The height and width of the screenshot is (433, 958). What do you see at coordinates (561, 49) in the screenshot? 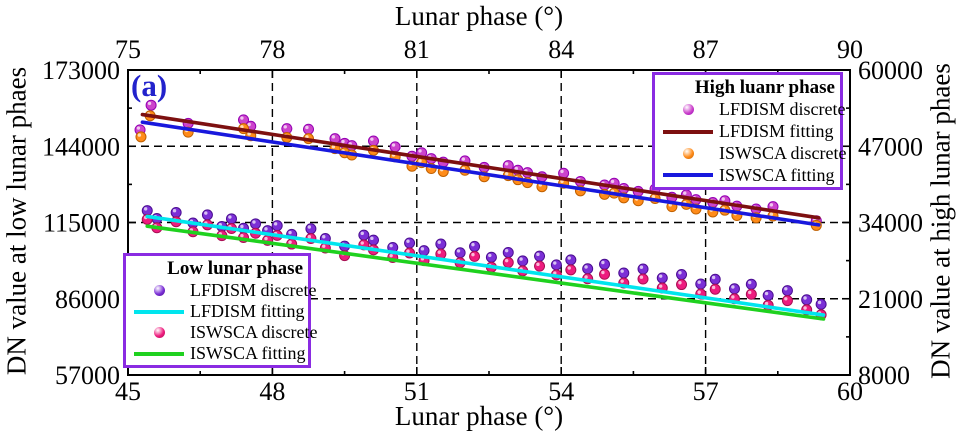
I see `top-tick-label: 84` at bounding box center [561, 49].